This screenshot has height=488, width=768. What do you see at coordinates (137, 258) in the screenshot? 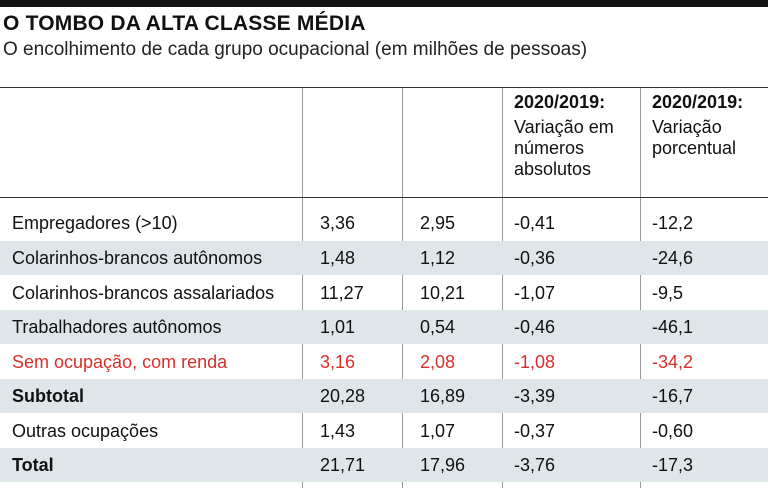
I see `row-label: Colarinhos-brancos autônomos` at bounding box center [137, 258].